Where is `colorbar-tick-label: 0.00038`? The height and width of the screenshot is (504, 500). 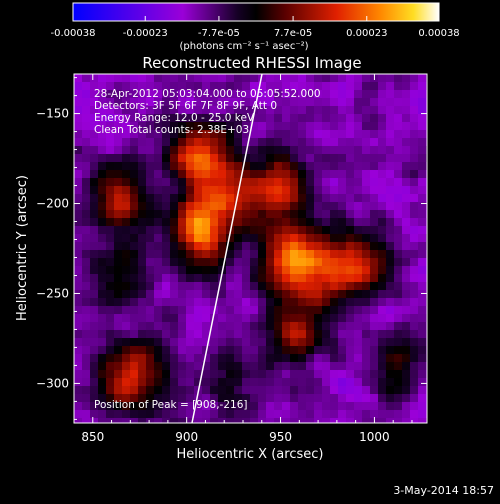
colorbar-tick-label: 0.00038 is located at coordinates (438, 33).